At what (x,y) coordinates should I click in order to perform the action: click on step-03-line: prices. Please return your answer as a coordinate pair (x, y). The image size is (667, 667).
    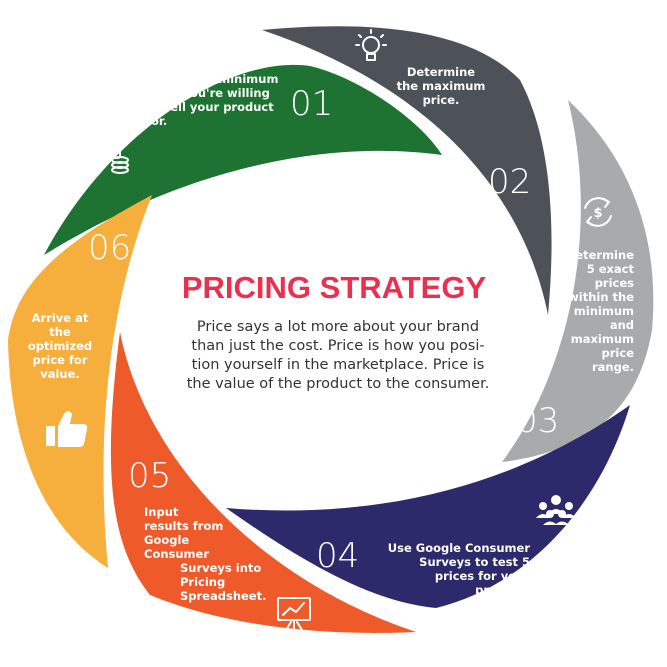
    Looking at the image, I should click on (614, 283).